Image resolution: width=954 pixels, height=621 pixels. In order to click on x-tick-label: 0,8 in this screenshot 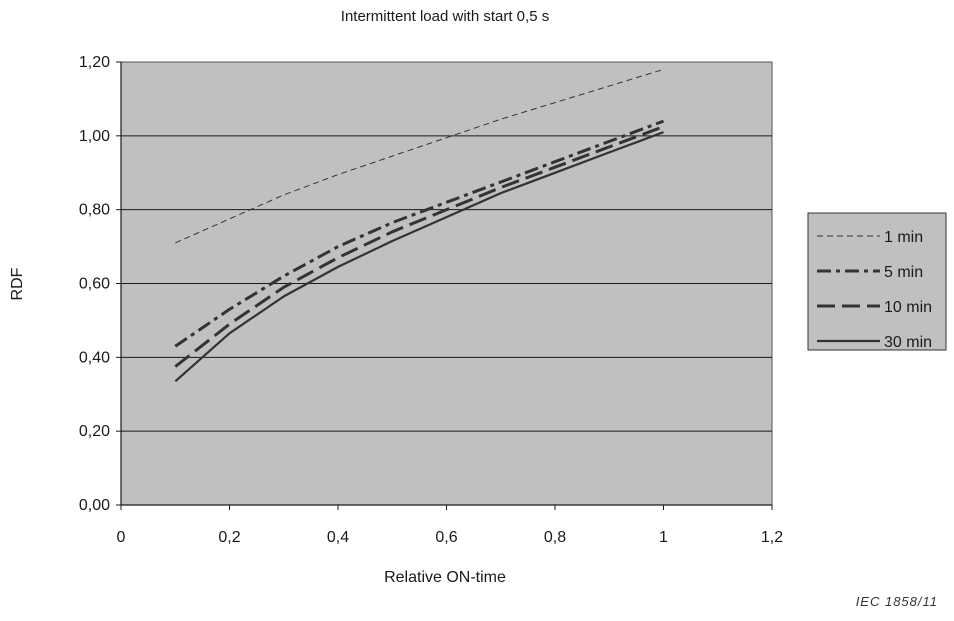, I will do `click(555, 537)`.